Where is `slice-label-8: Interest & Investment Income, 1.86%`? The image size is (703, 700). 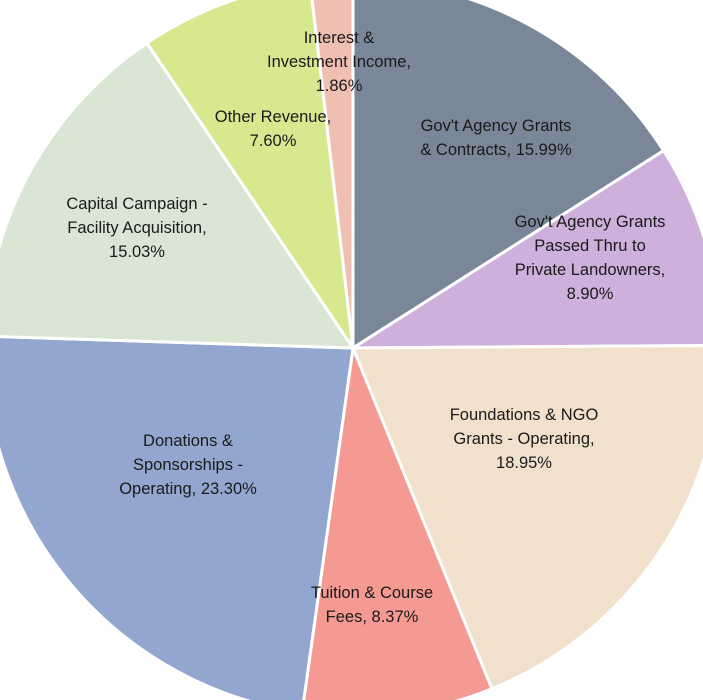
slice-label-8: Interest & Investment Income, 1.86% is located at coordinates (339, 62).